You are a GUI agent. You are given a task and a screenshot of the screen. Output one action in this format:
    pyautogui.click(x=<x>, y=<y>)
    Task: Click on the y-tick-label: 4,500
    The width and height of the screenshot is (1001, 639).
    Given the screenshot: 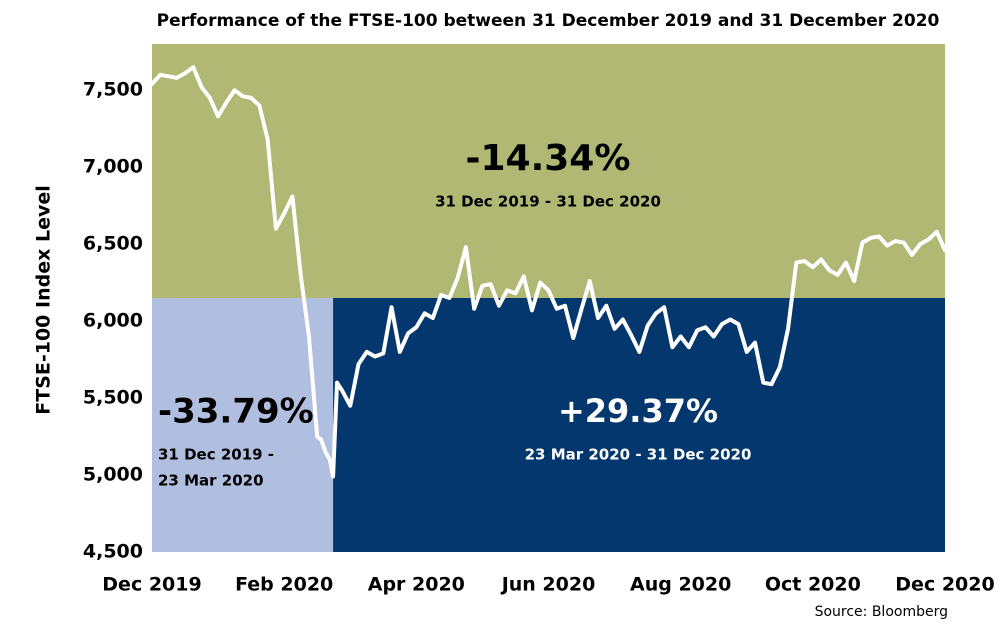 What is the action you would take?
    pyautogui.click(x=113, y=552)
    